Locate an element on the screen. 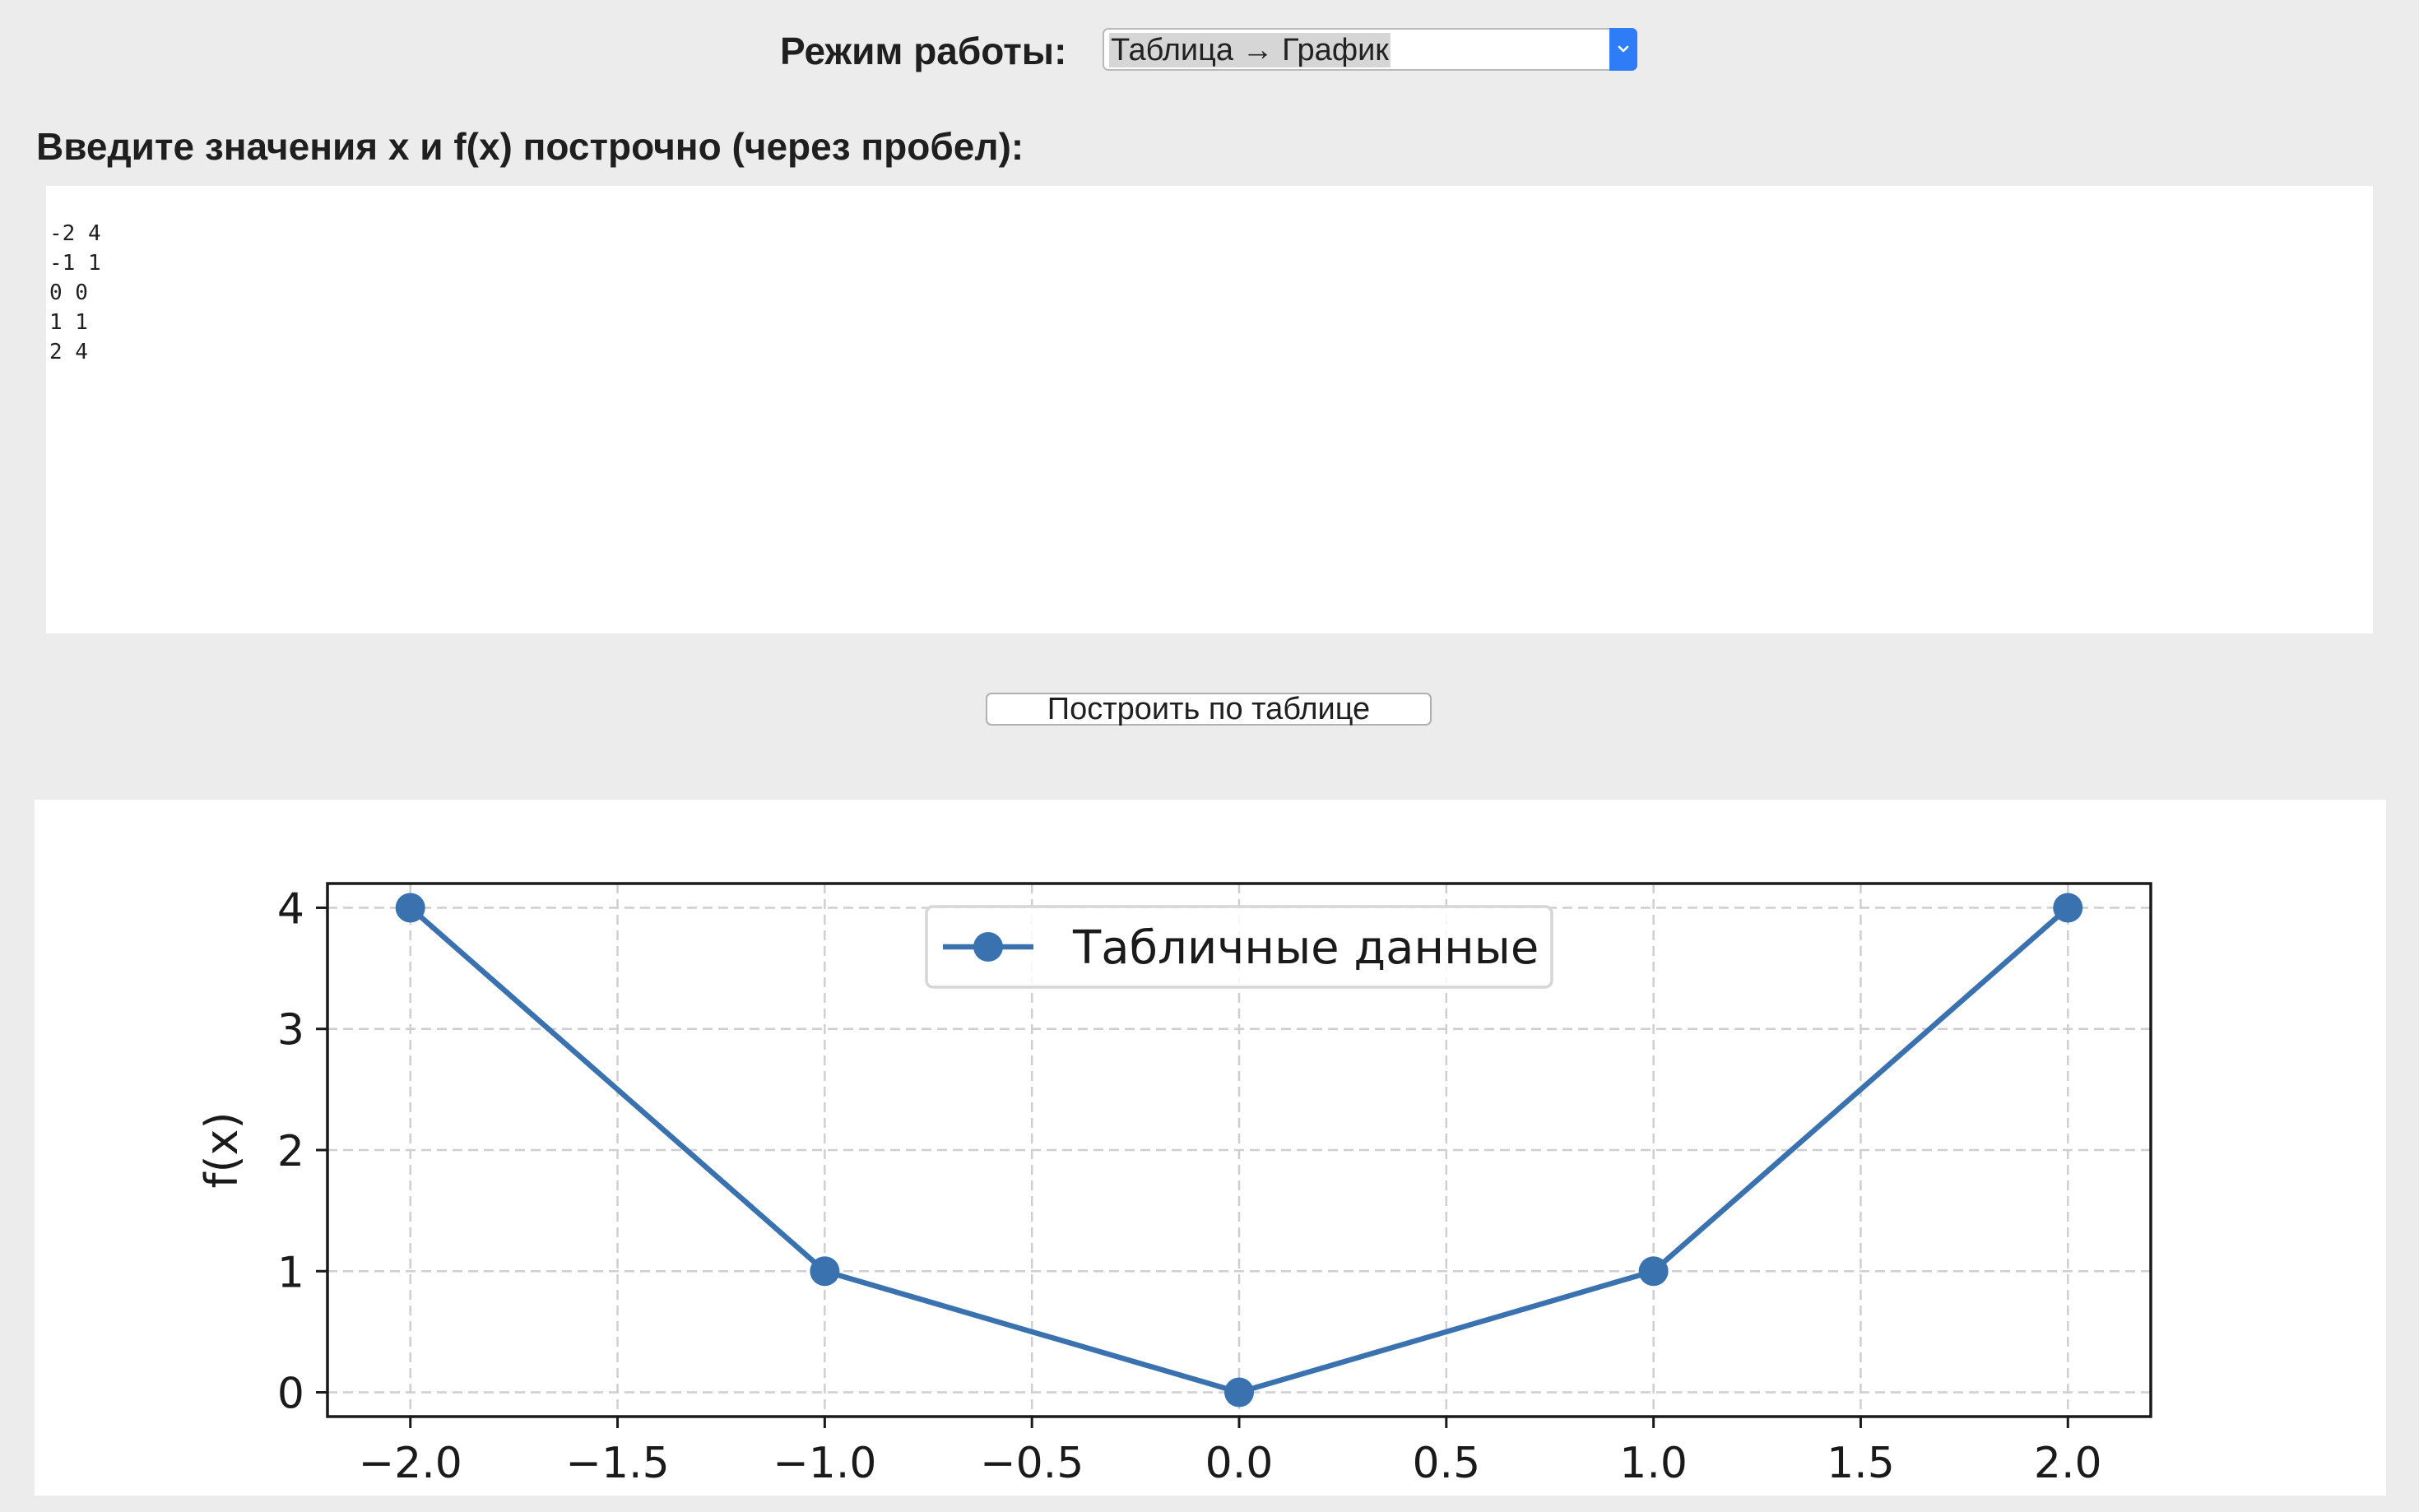  y-tick-label-2: 2 is located at coordinates (290, 1151).